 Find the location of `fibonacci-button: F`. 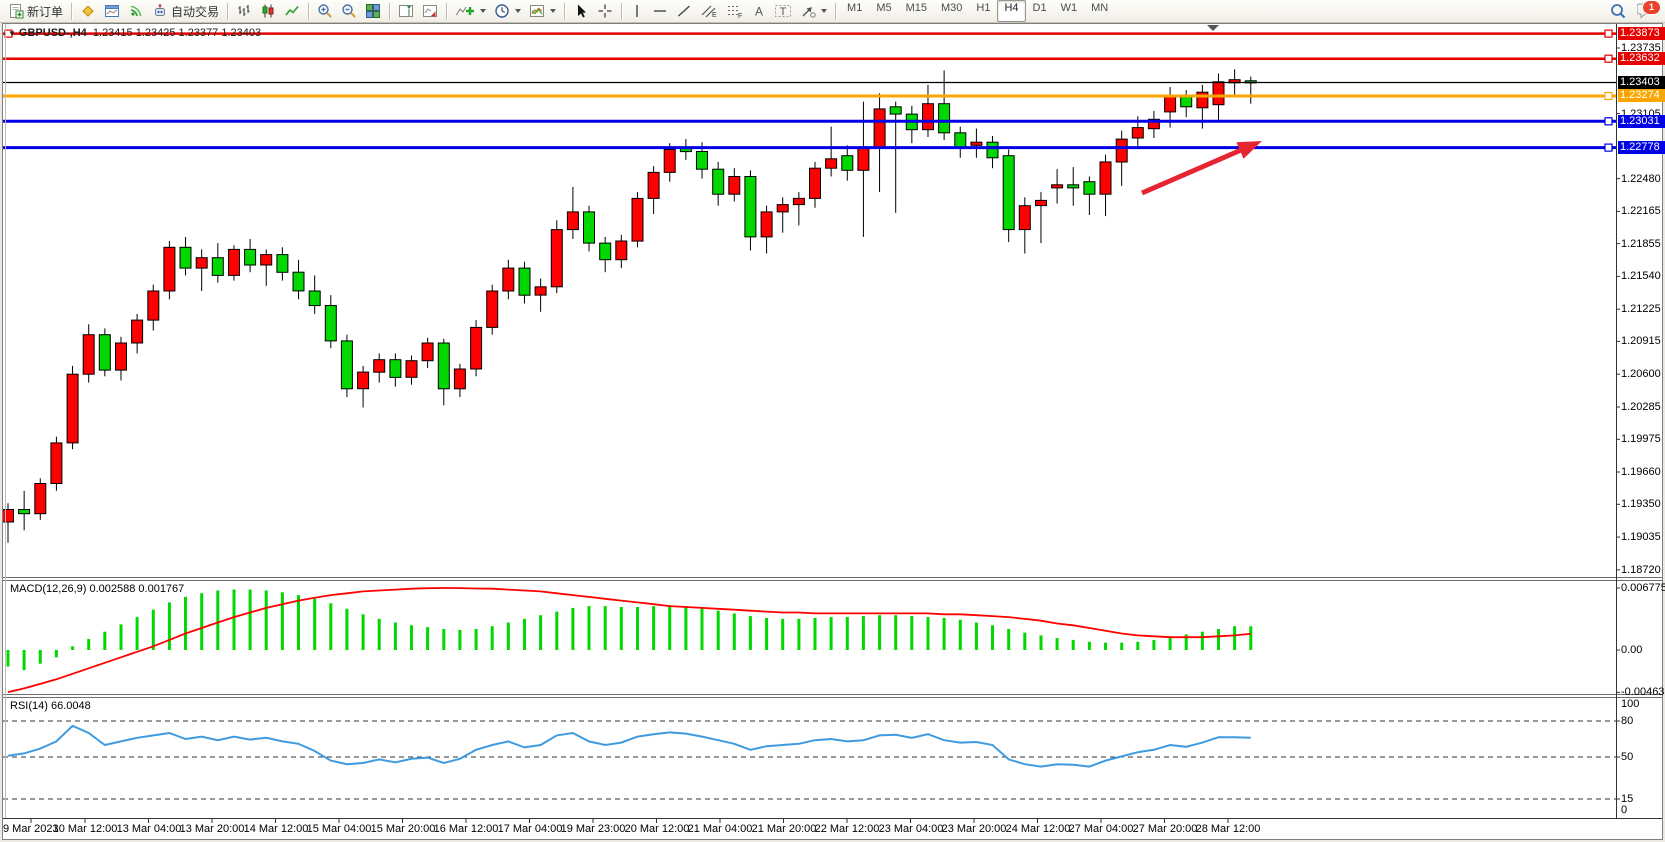

fibonacci-button: F is located at coordinates (735, 11).